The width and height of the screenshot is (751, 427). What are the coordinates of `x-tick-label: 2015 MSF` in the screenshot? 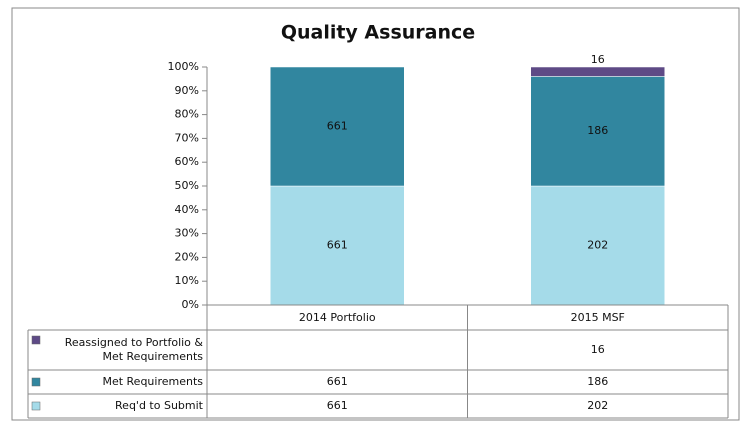 It's located at (598, 317).